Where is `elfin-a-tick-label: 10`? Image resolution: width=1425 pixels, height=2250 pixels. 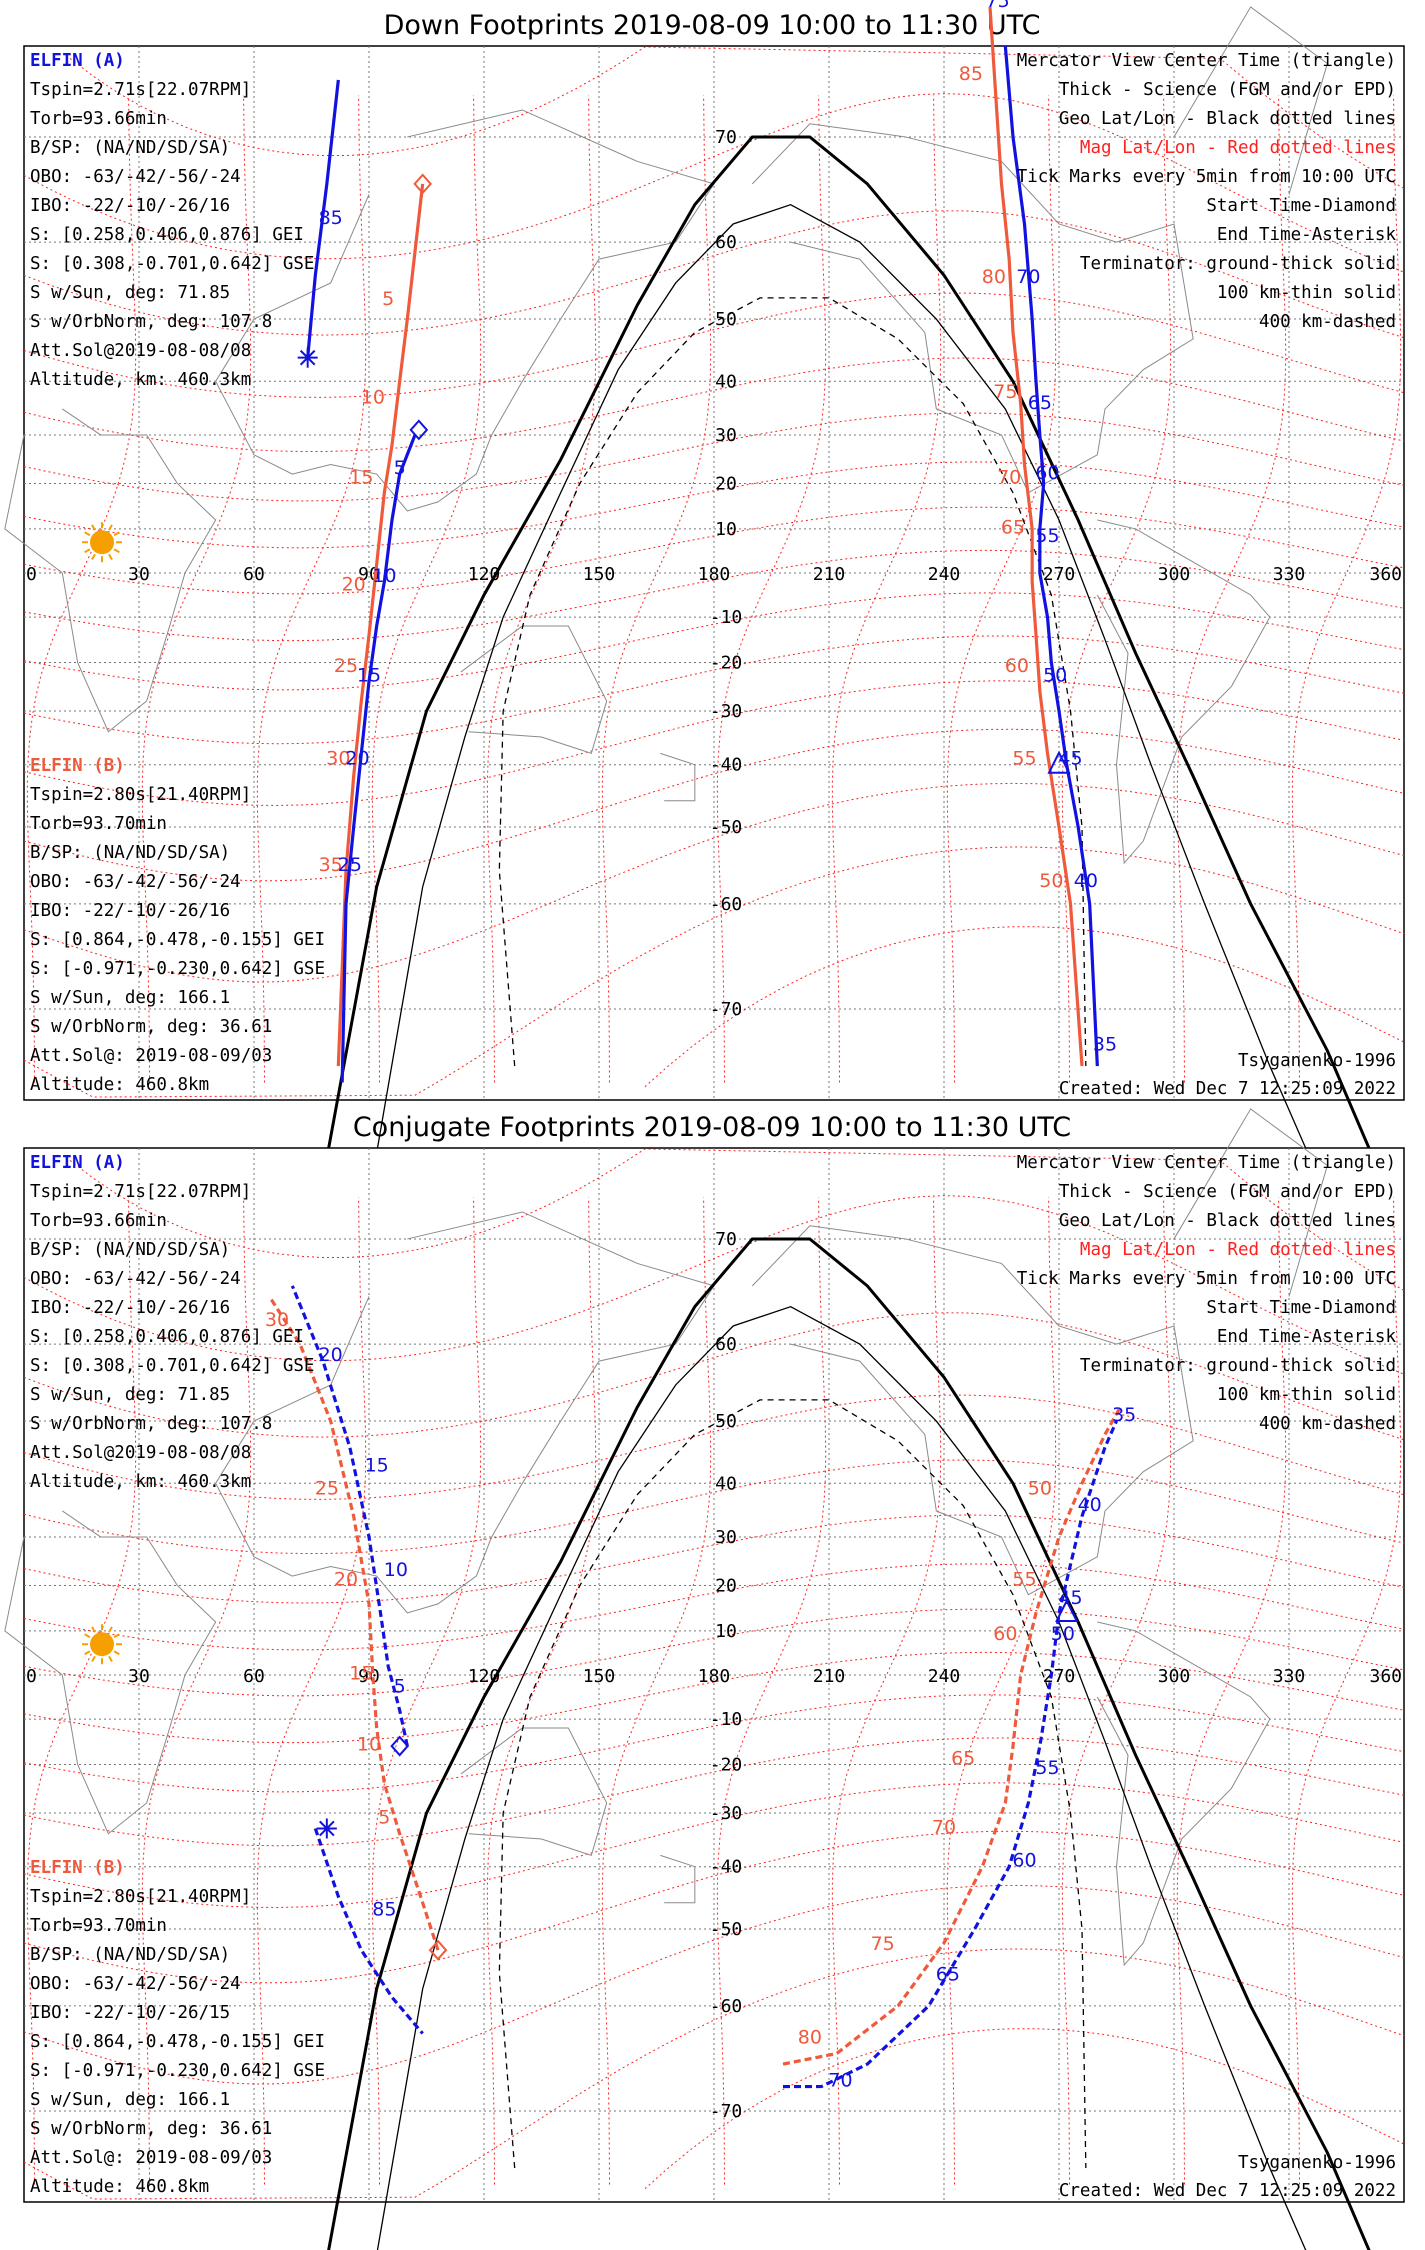
elfin-a-tick-label: 10 is located at coordinates (396, 1570).